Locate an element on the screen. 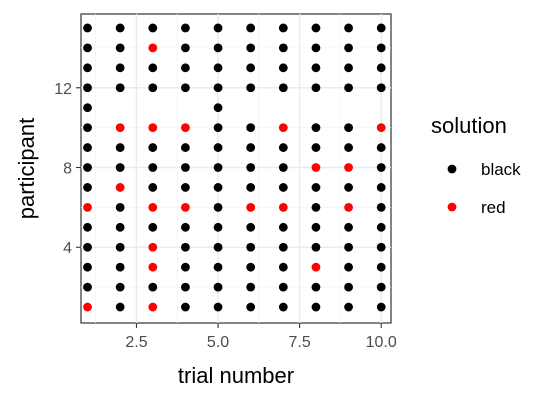 The image size is (560, 400). data-point-p10-t1 is located at coordinates (87, 128).